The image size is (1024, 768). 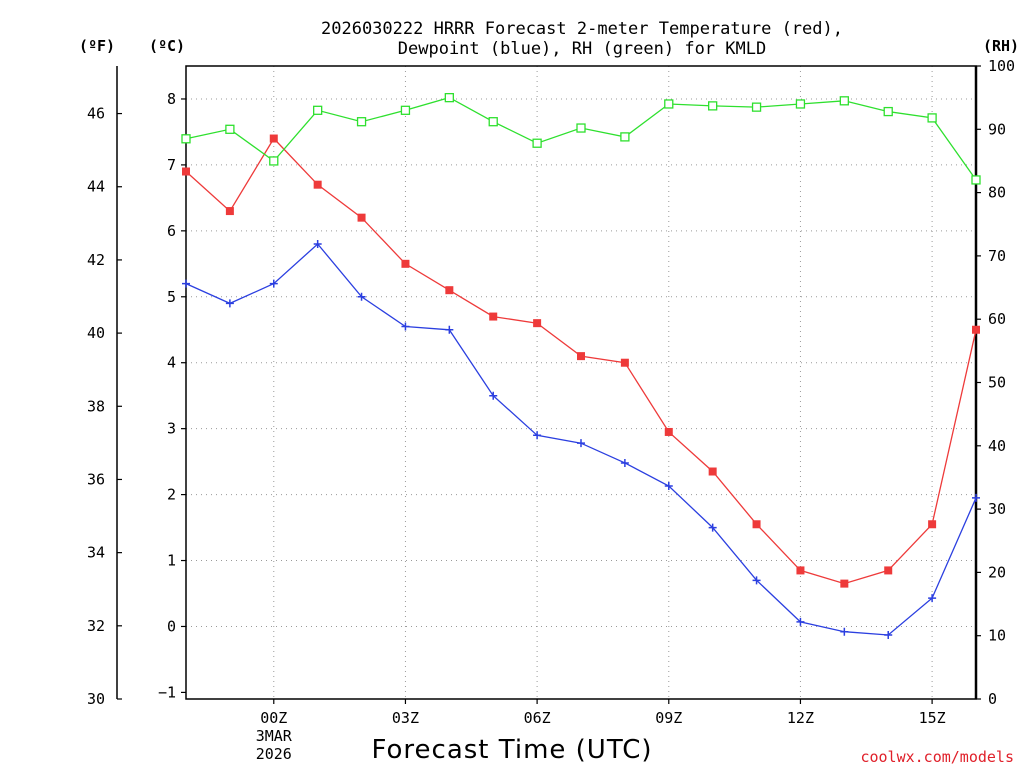 What do you see at coordinates (171, 297) in the screenshot?
I see `celsius-tick-label: 5` at bounding box center [171, 297].